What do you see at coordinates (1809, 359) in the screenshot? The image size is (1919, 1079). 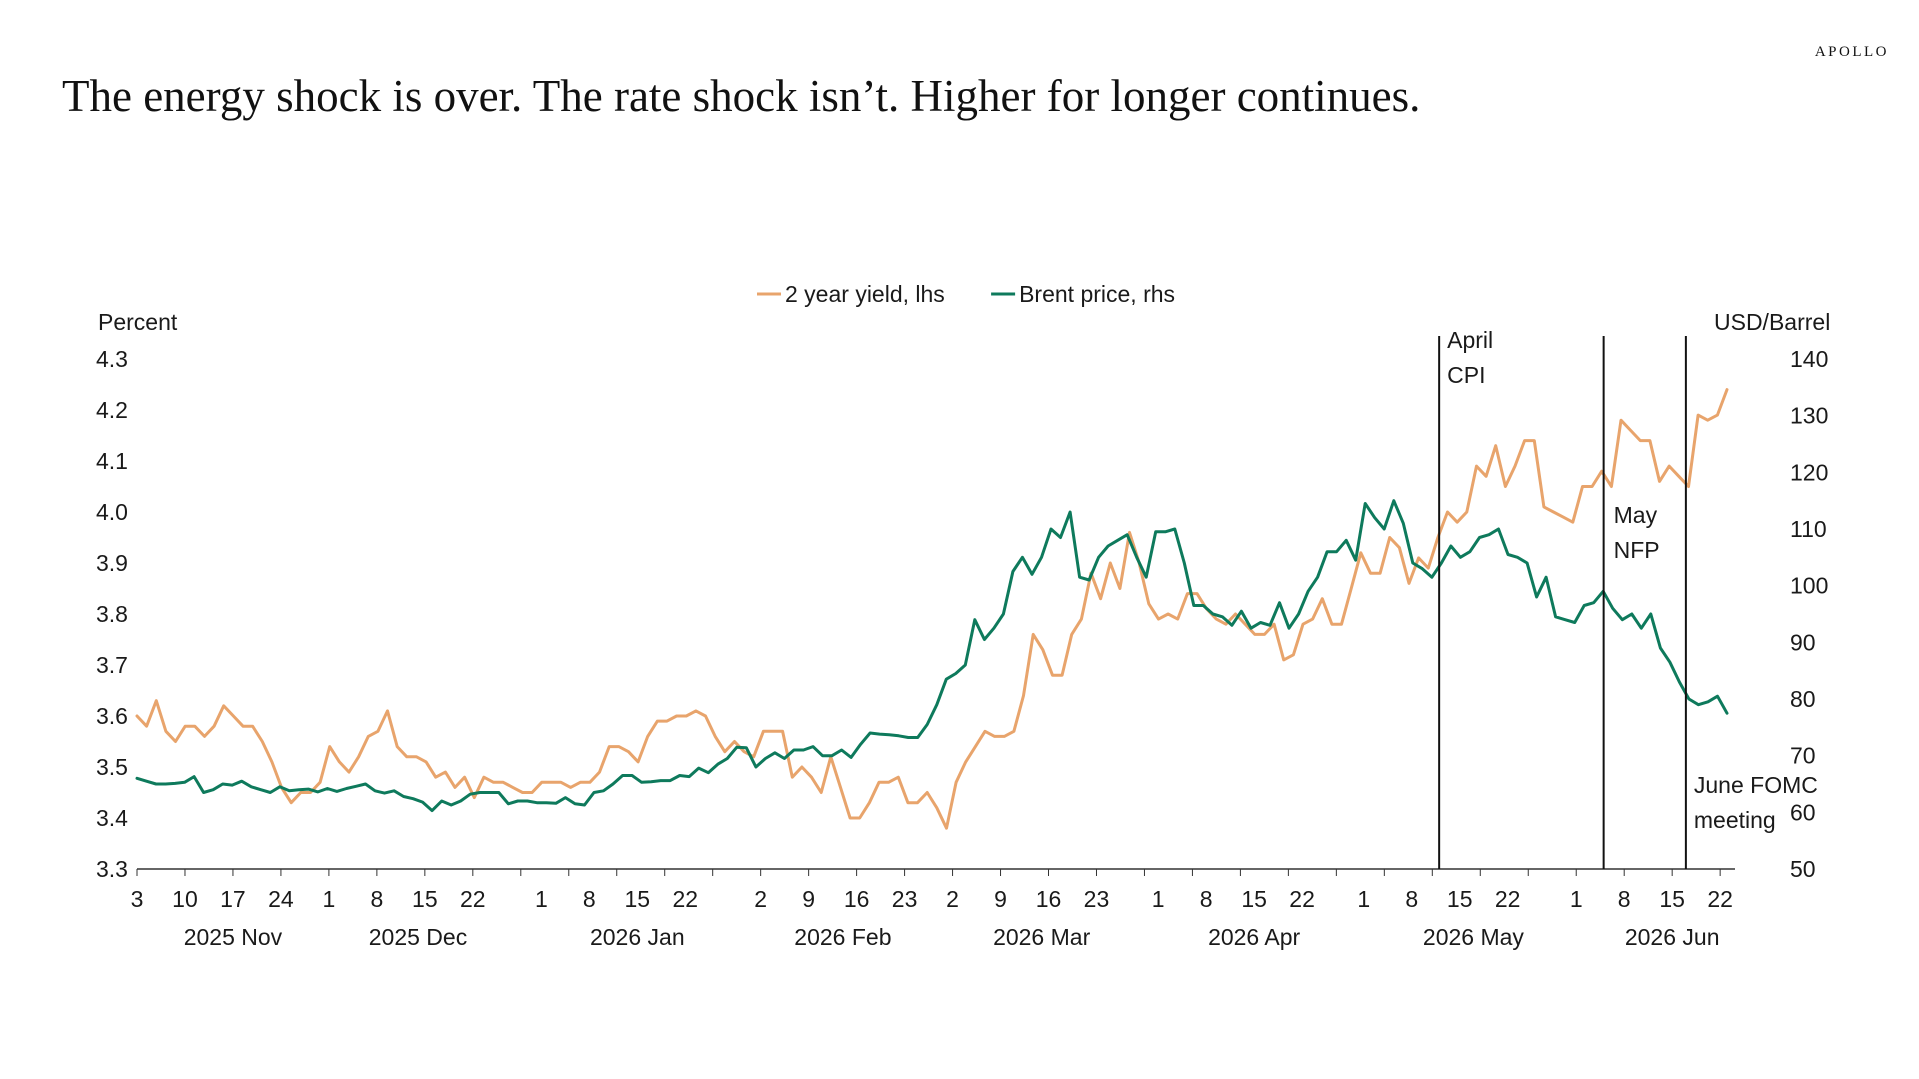 I see `right-tick-label: 140` at bounding box center [1809, 359].